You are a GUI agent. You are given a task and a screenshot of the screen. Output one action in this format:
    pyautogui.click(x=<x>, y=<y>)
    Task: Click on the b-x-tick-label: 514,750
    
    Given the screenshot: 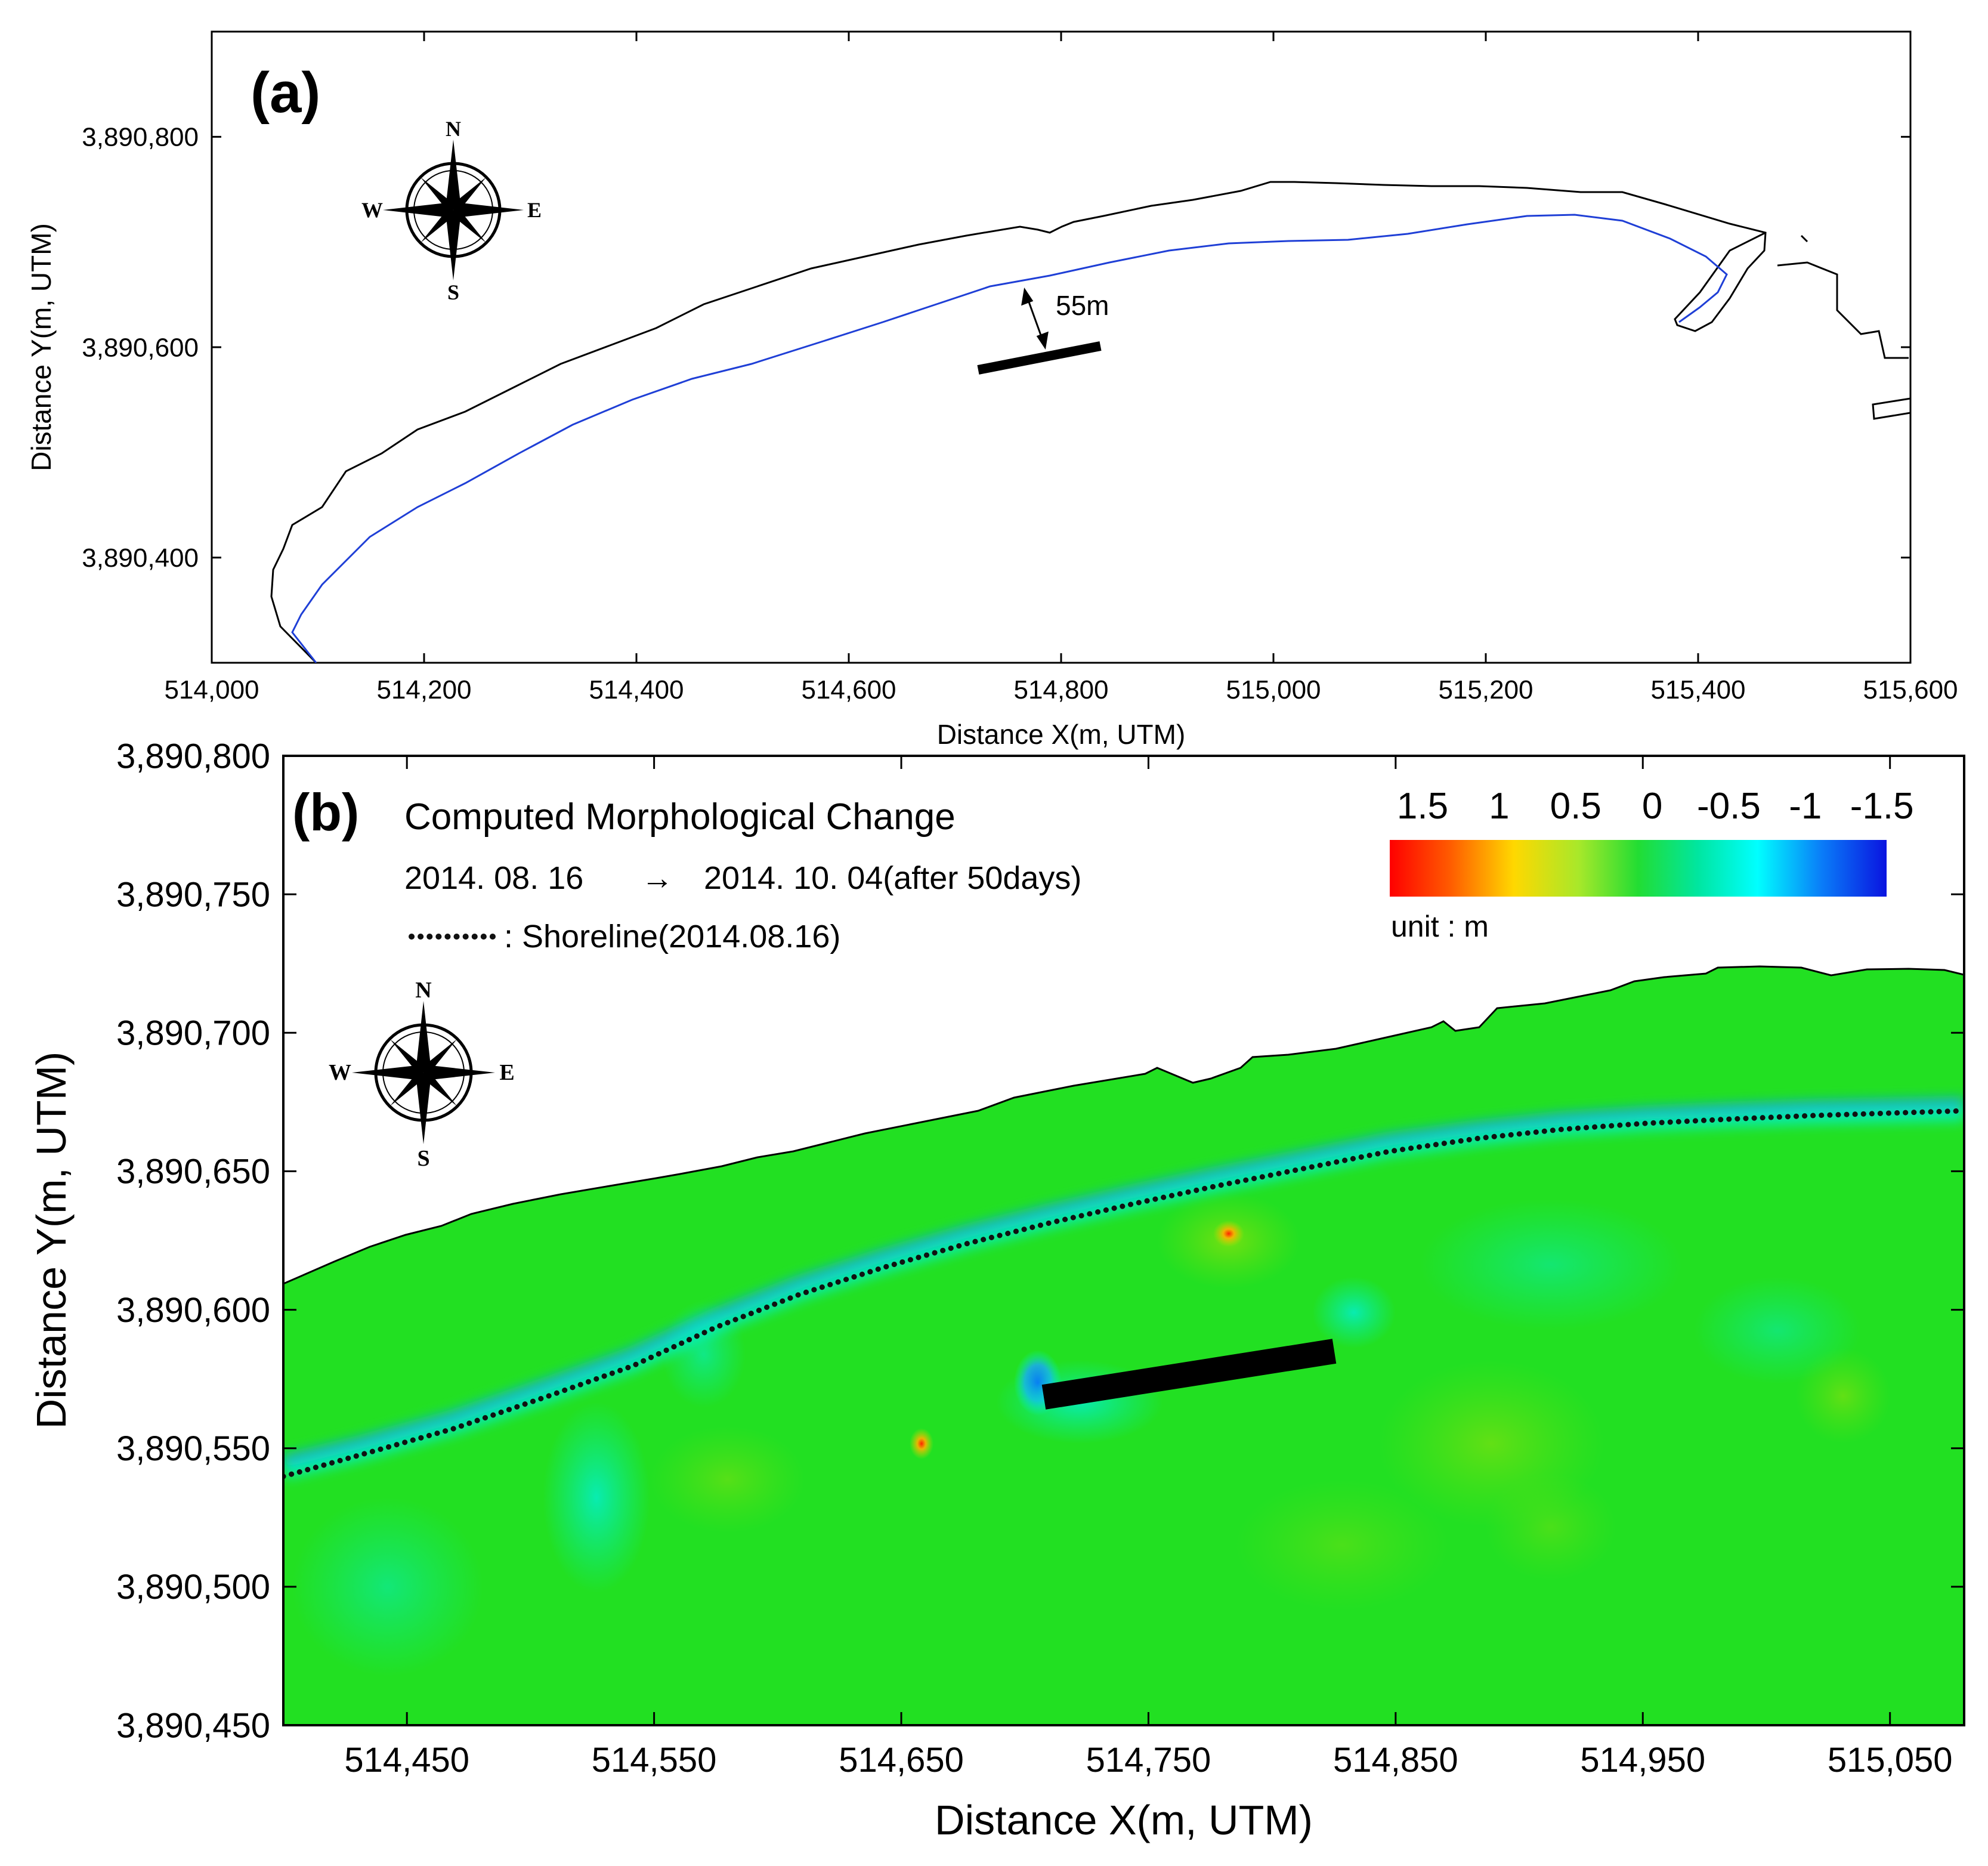 What is the action you would take?
    pyautogui.click(x=1148, y=1760)
    